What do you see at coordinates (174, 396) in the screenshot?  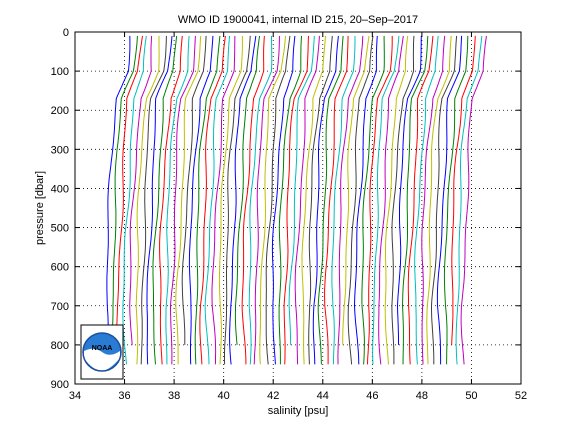 I see `x-tick-label: 38` at bounding box center [174, 396].